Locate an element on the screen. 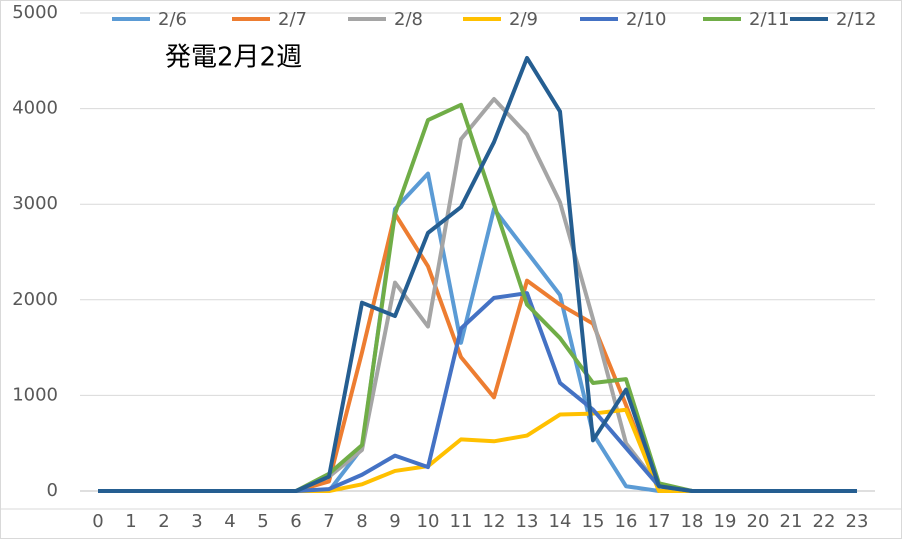  x-tick-label: 2 is located at coordinates (163, 521).